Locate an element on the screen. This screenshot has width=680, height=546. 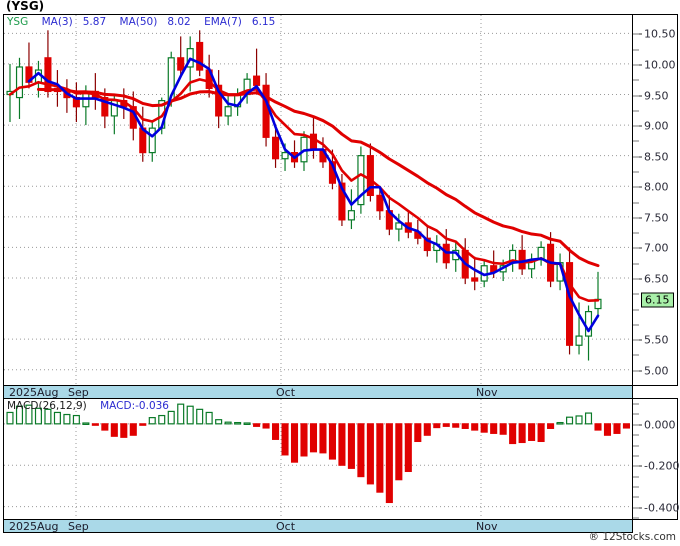
macd-tick-label: 0.000 is located at coordinates (660, 425).